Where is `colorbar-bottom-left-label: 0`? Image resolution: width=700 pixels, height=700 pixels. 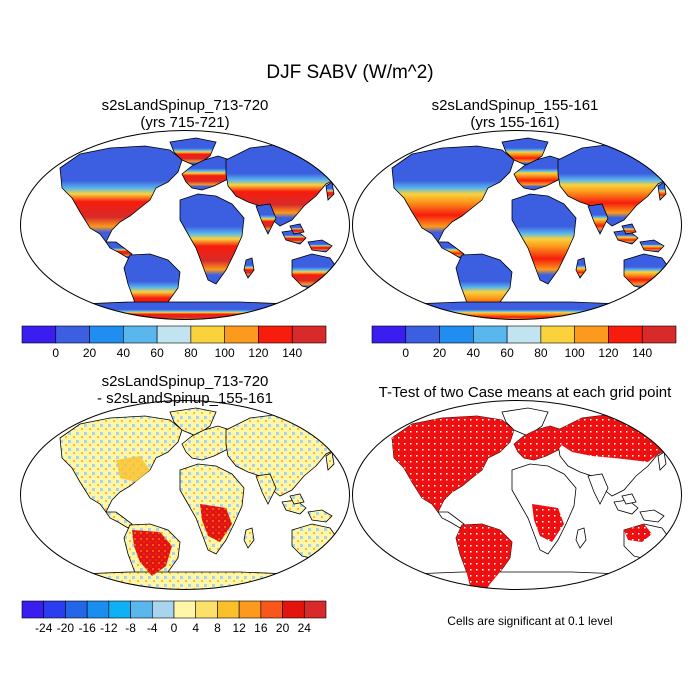 colorbar-bottom-left-label: 0 is located at coordinates (174, 628).